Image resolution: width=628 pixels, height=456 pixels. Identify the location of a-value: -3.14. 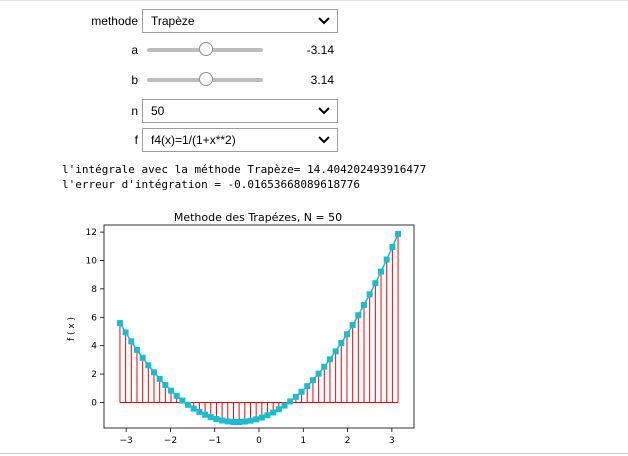
(320, 50).